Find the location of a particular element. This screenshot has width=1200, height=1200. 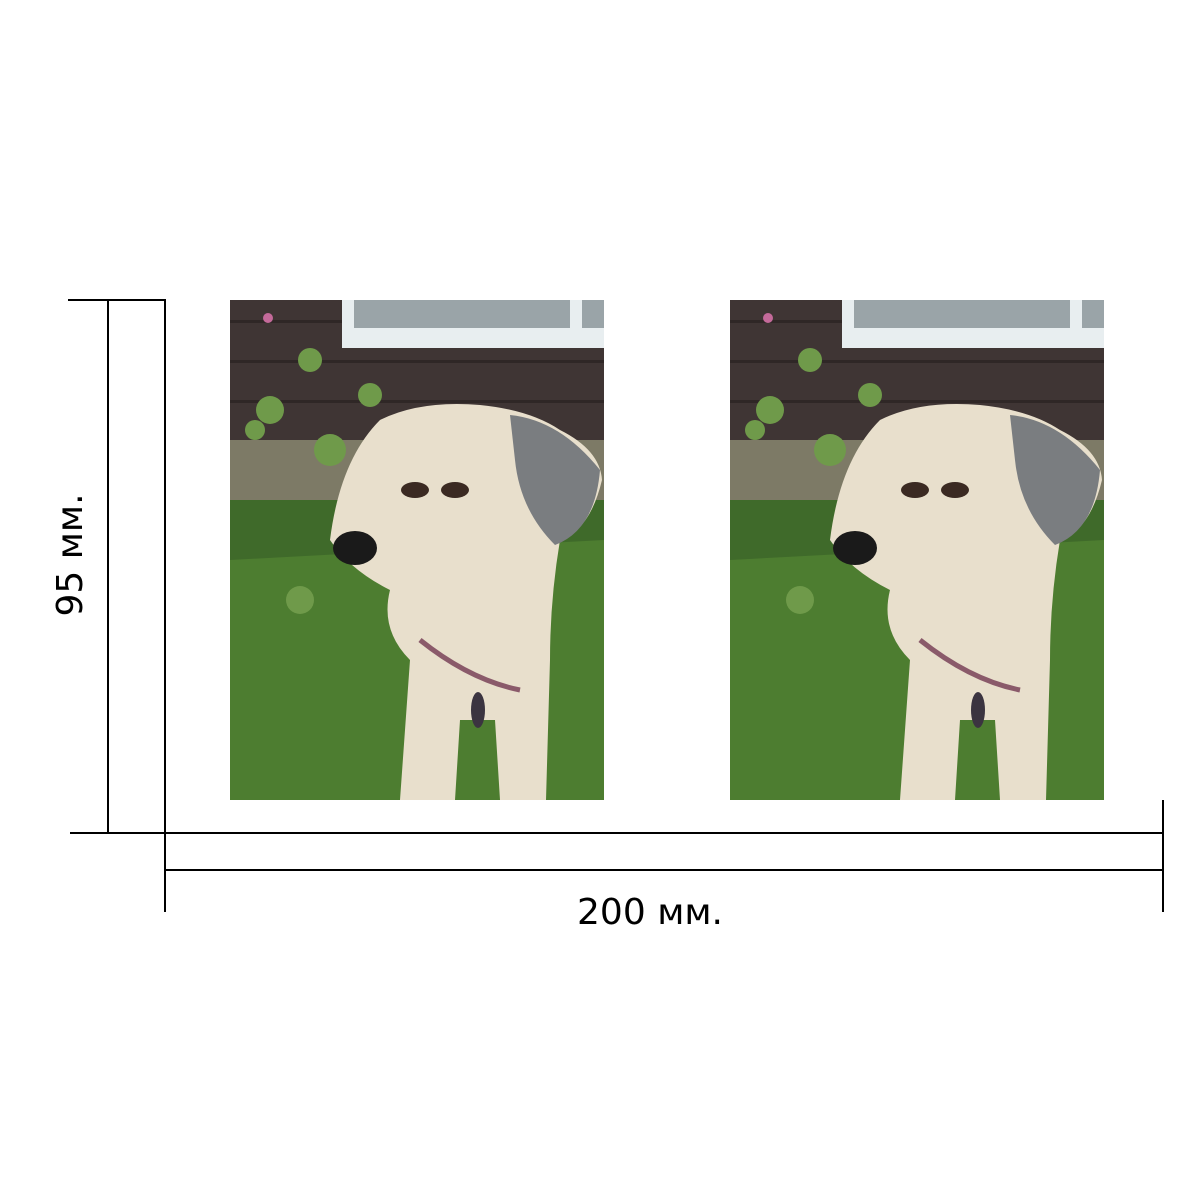

height-dimension: 95 мм. is located at coordinates (108, 566).